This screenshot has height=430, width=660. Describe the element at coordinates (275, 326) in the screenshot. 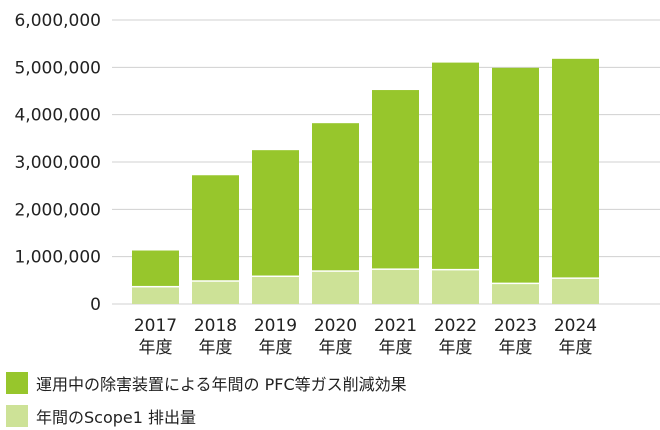

I see `x-tick-label: 2019` at that location.